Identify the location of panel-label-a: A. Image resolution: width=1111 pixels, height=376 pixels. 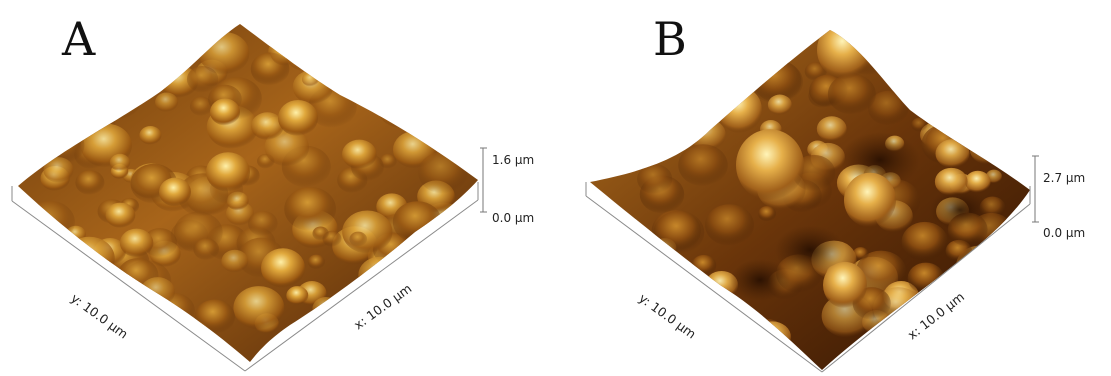
(79, 39).